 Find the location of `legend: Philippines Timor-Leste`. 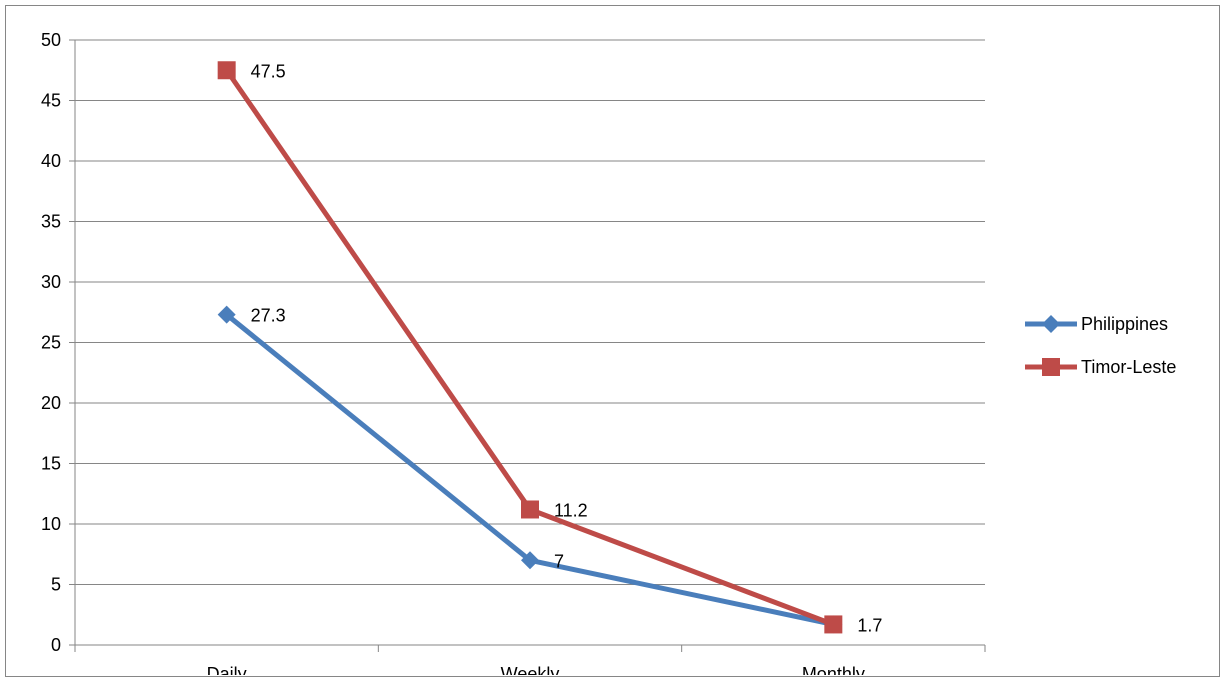

legend: Philippines Timor-Leste is located at coordinates (1100, 345).